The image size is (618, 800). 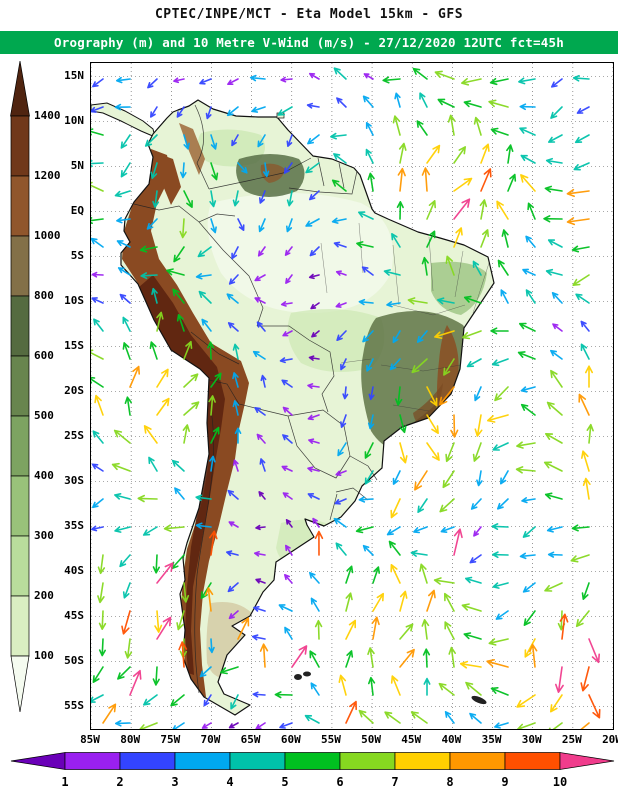 I want to click on south-georgia-island, so click(x=479, y=700).